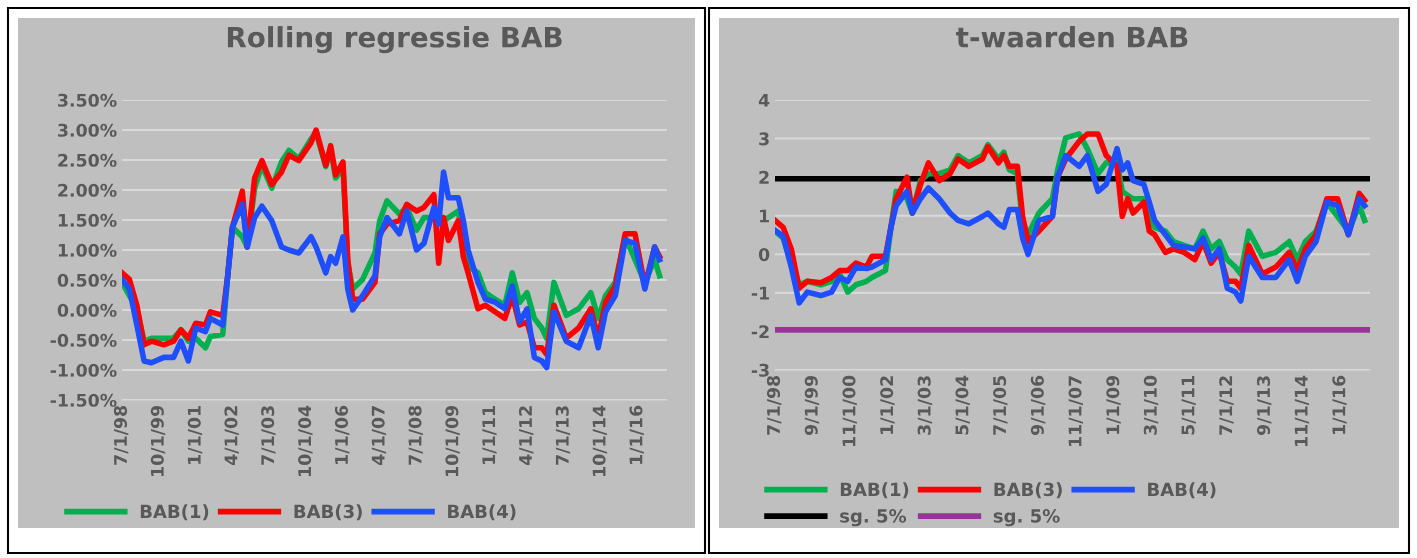 This screenshot has width=1417, height=558. I want to click on x-tick-label: 11/1/14, so click(1302, 410).